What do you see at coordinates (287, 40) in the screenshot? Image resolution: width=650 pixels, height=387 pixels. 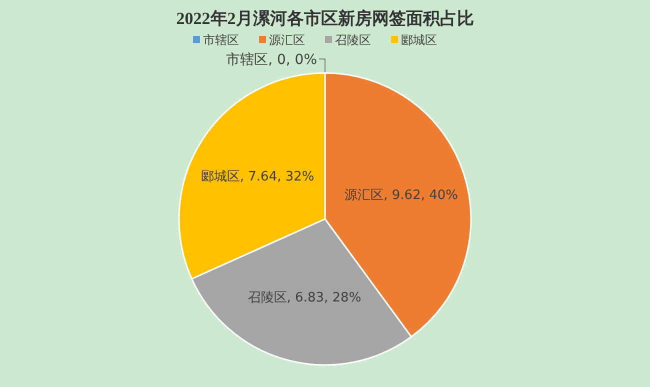 I see `legend-label: 源汇区` at bounding box center [287, 40].